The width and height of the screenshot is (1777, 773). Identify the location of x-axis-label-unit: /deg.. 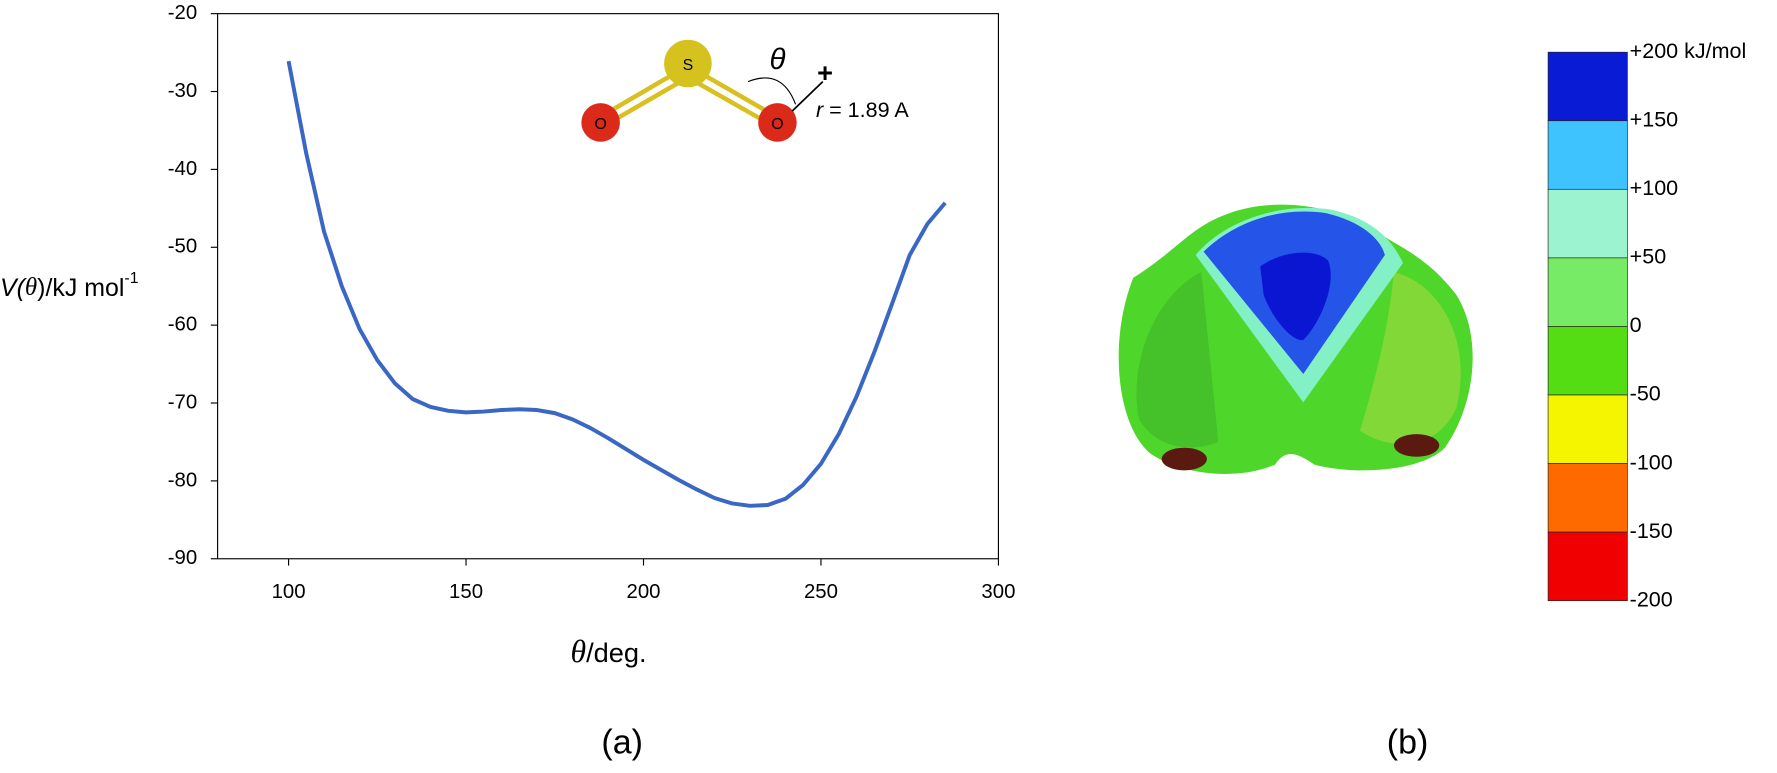
(616, 652).